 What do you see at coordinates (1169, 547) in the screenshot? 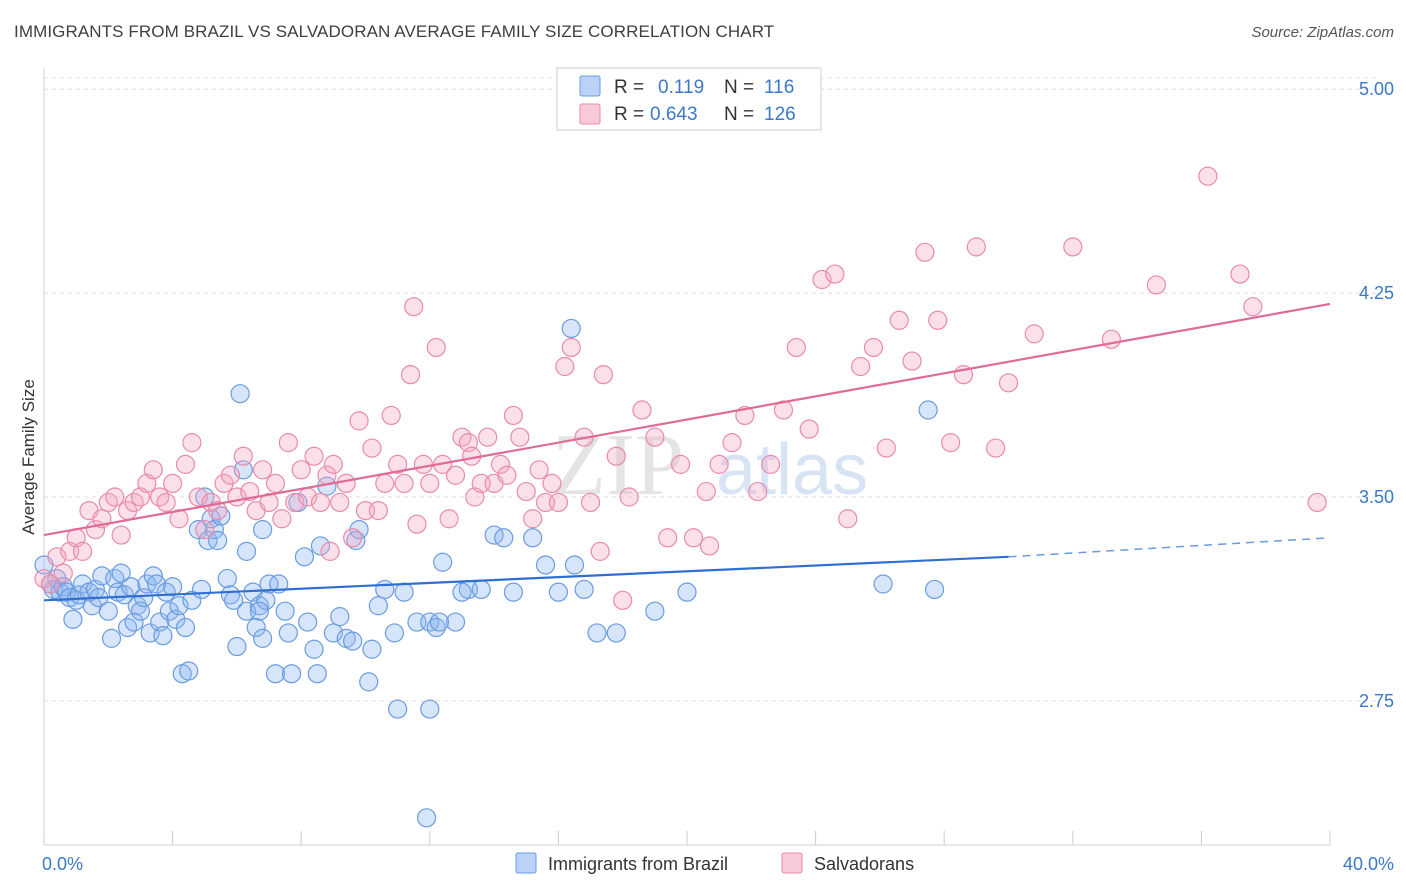
I see `brazil-trend-extension` at bounding box center [1169, 547].